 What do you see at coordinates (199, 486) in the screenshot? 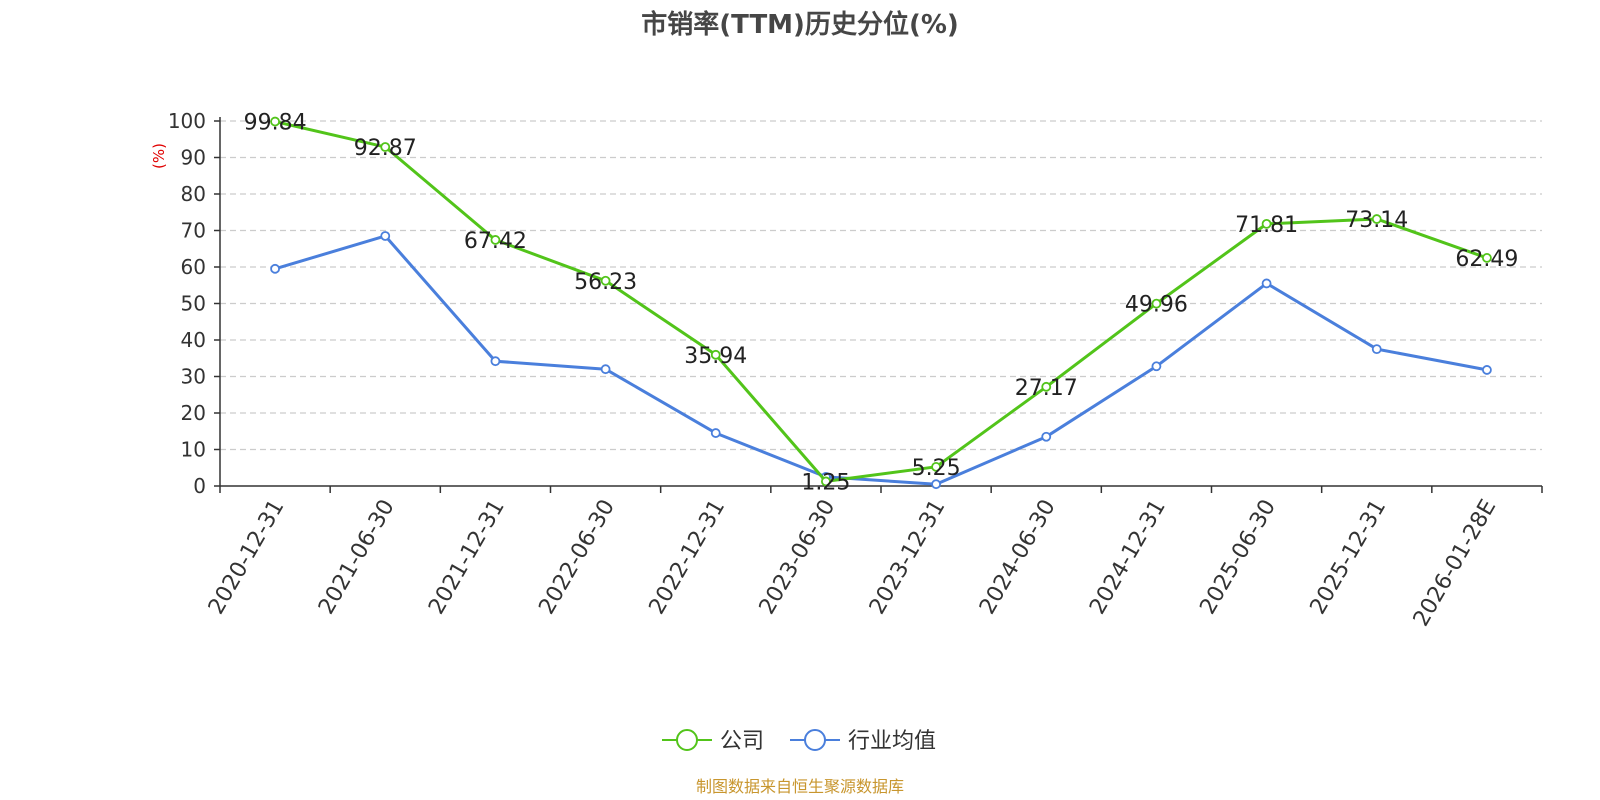
I see `y-tick-label: 0` at bounding box center [199, 486].